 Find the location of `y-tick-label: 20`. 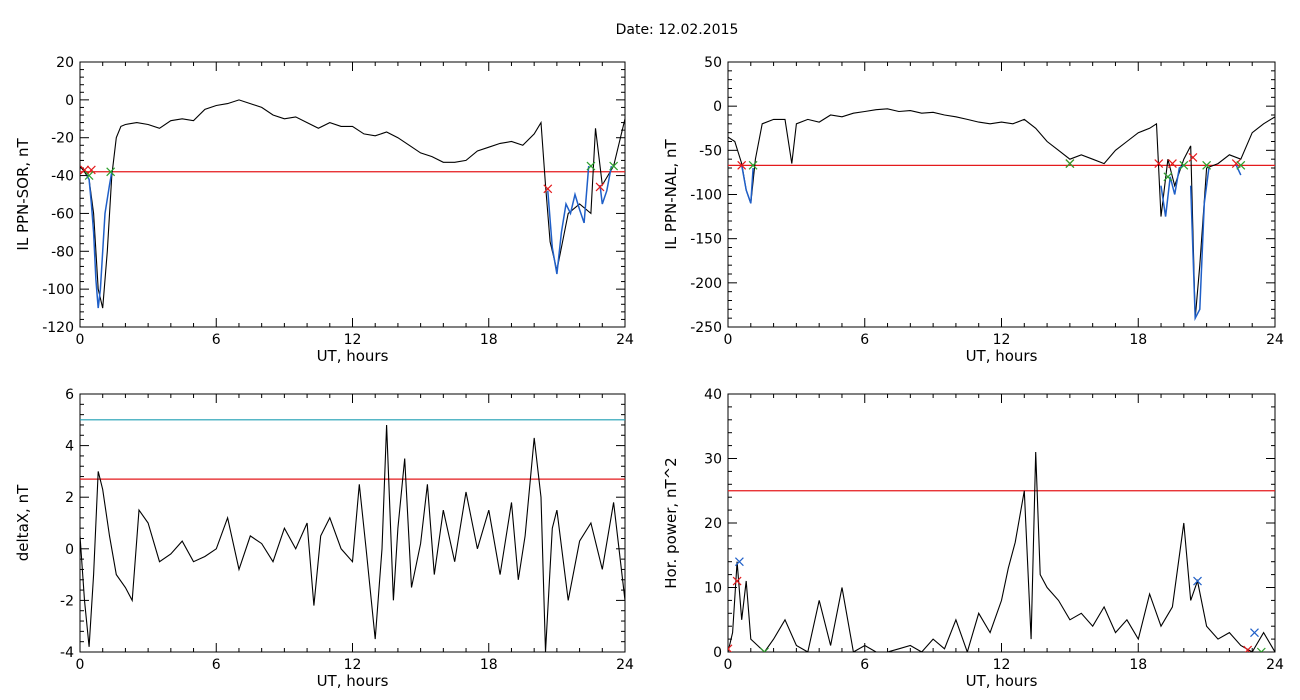

y-tick-label: 20 is located at coordinates (65, 63).